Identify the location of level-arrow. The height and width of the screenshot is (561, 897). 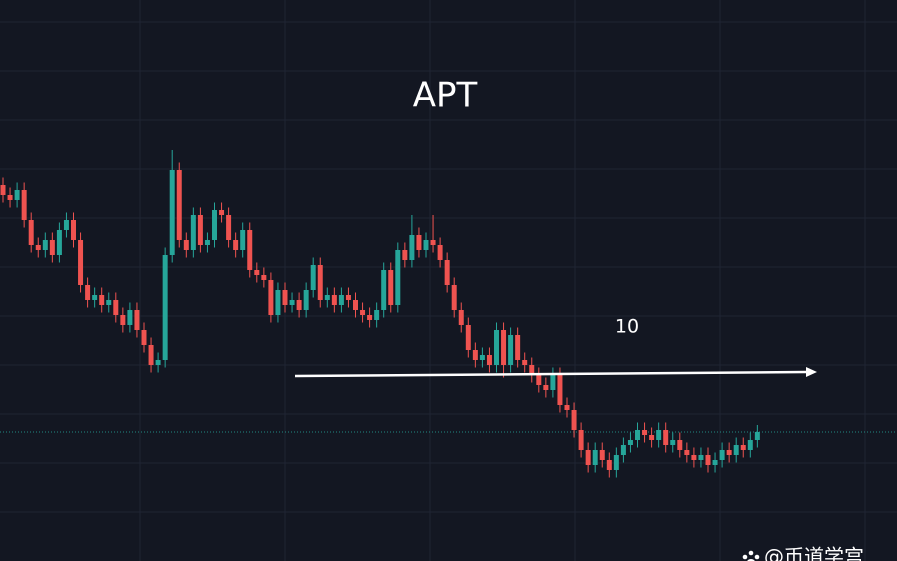
(550, 374).